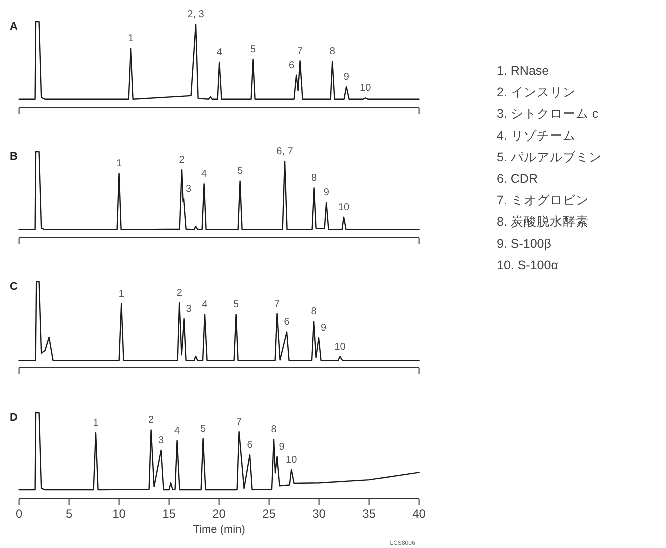 The width and height of the screenshot is (666, 548). Describe the element at coordinates (524, 243) in the screenshot. I see `text: 9. S-100β` at that location.